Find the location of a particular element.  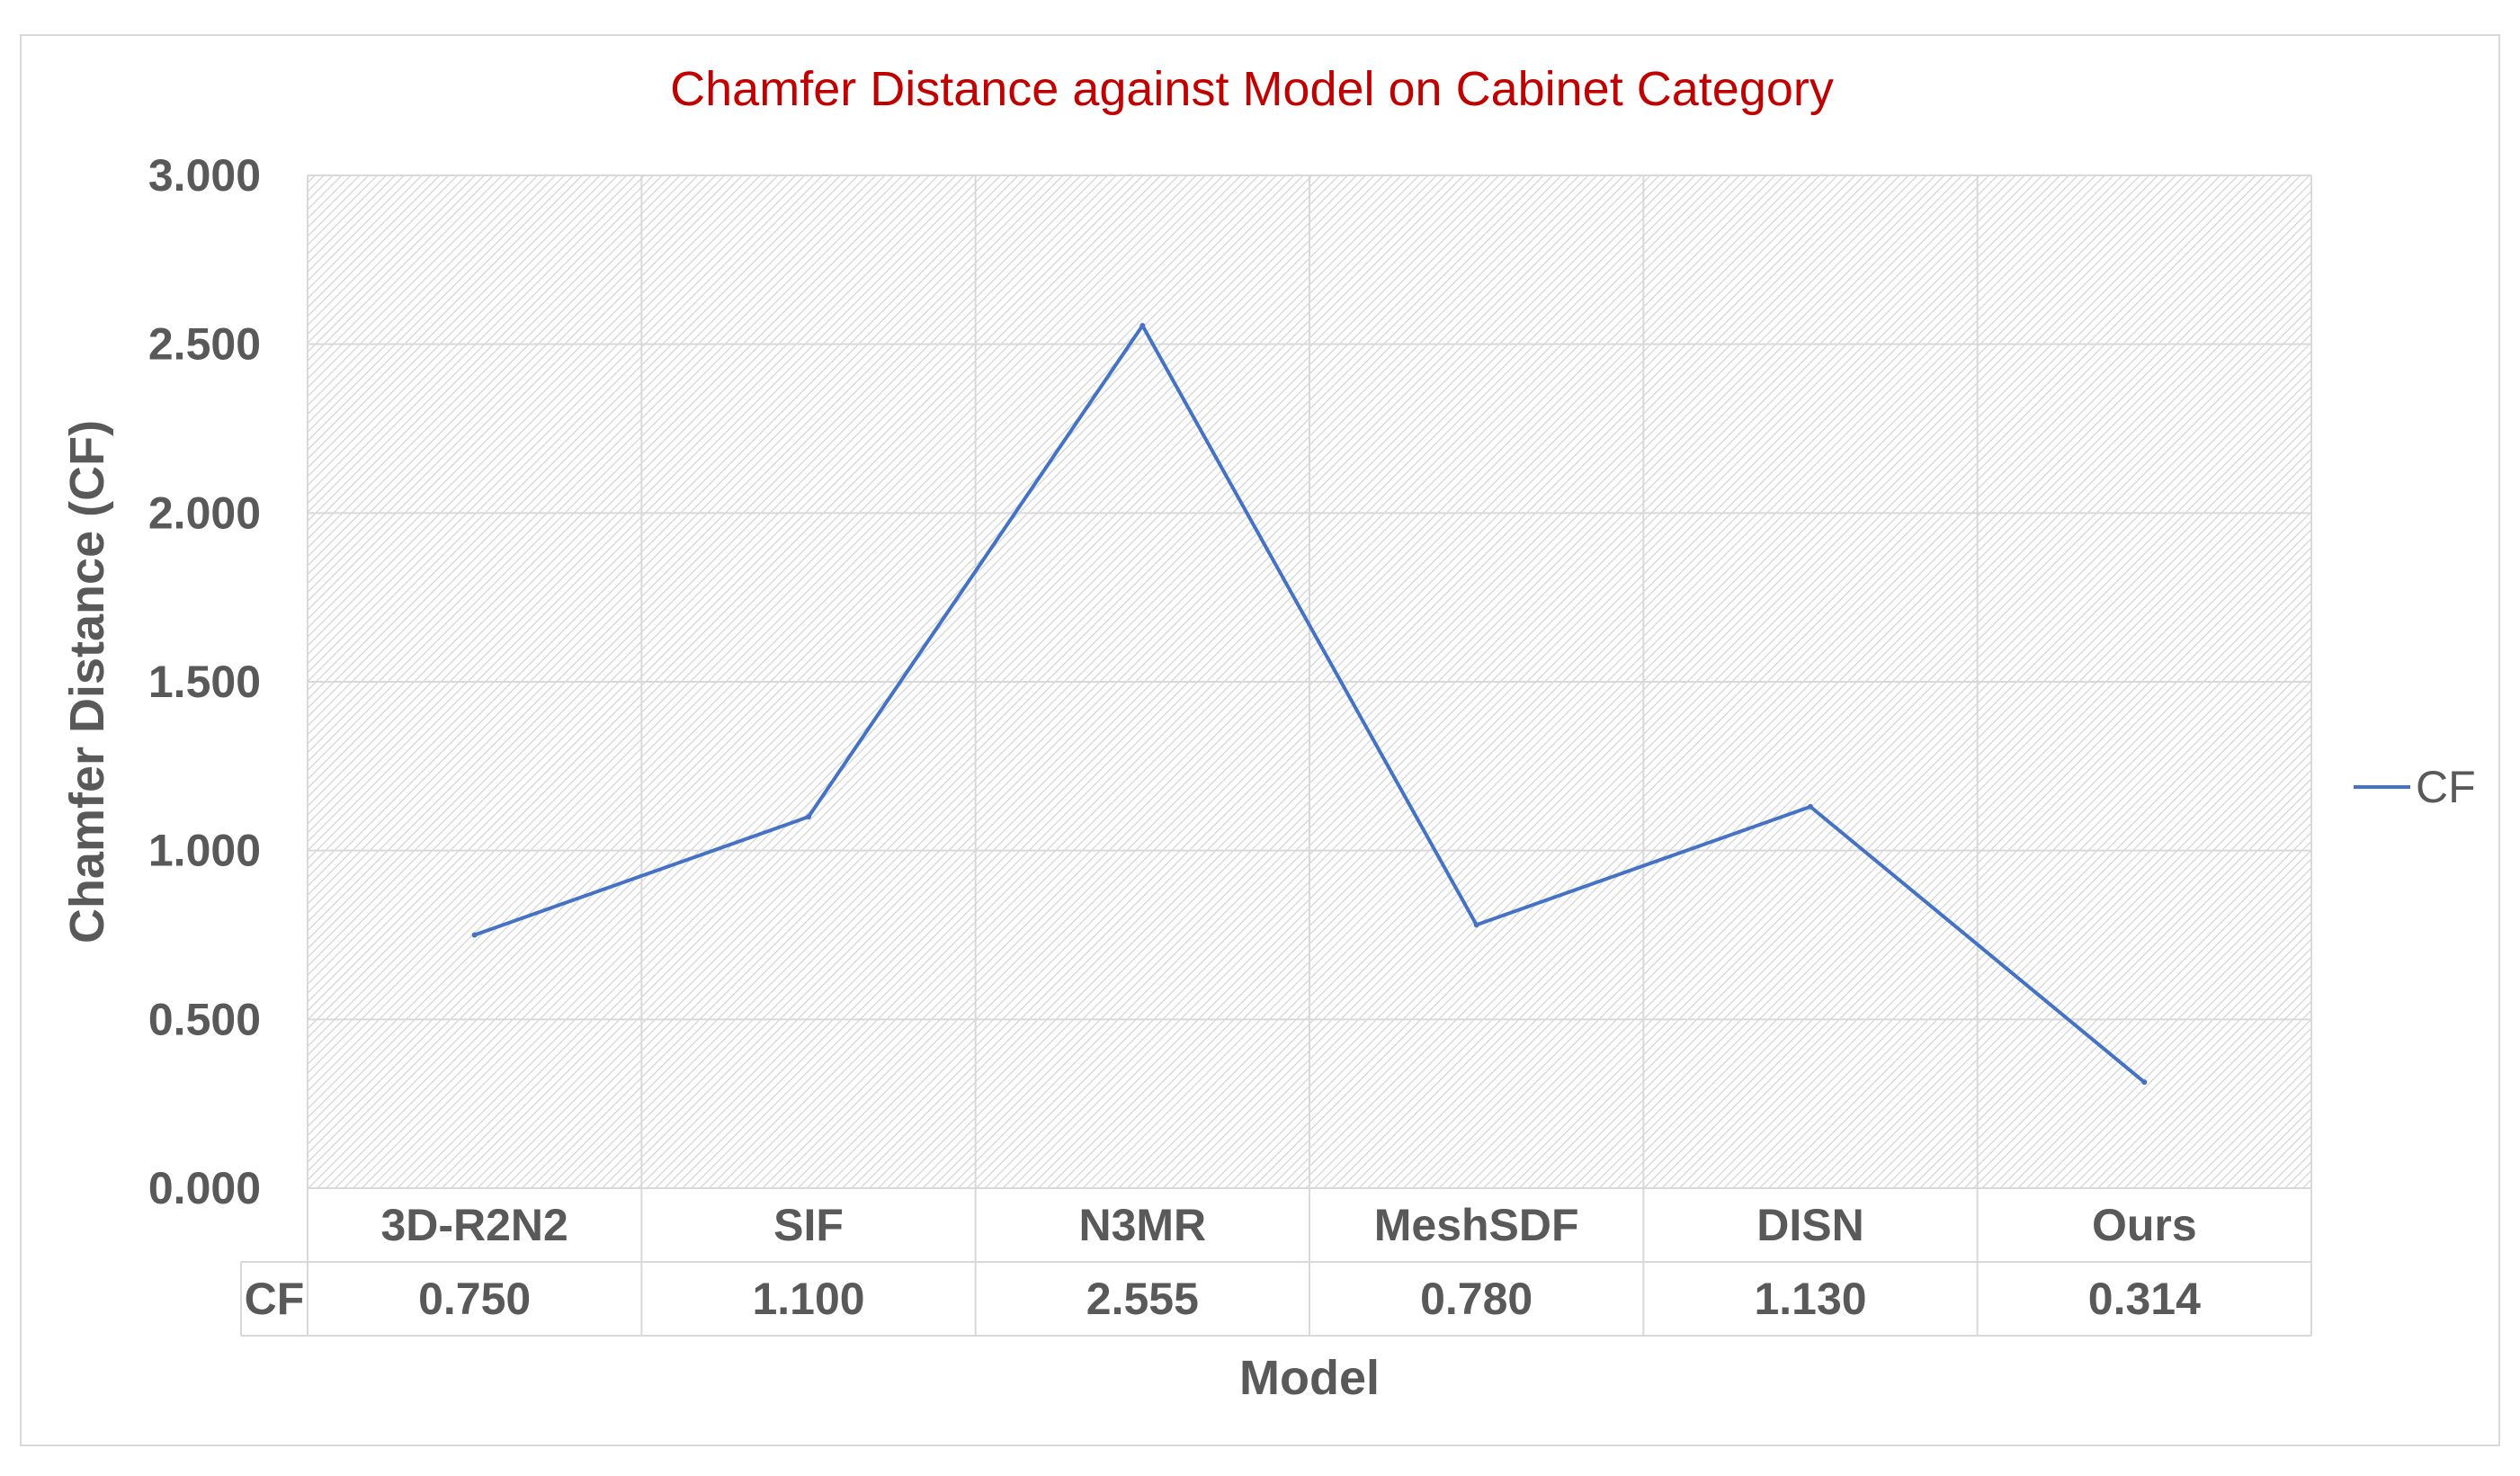

y-tick-label: 0.500 is located at coordinates (204, 1019).